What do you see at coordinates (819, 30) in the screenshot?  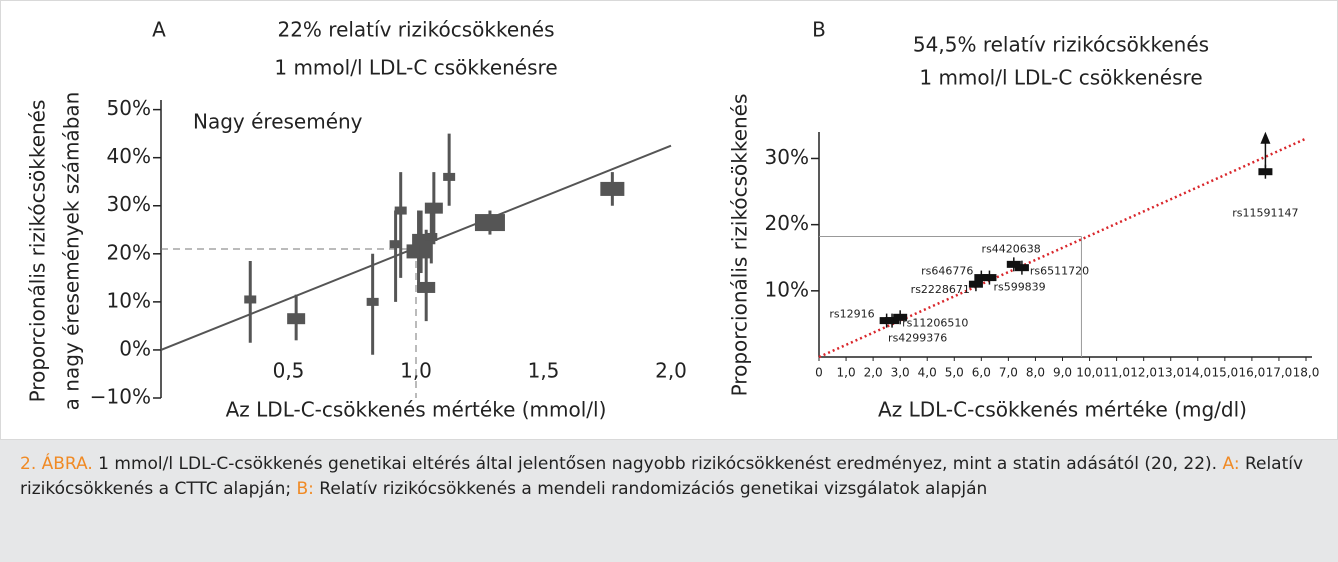 I see `panel-letter: B` at bounding box center [819, 30].